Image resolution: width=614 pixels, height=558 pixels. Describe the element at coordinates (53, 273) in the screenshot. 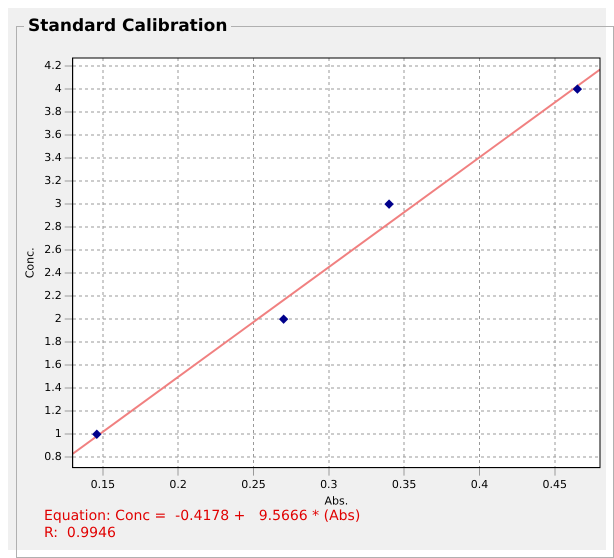

I see `y-tick-label: 2.4` at that location.